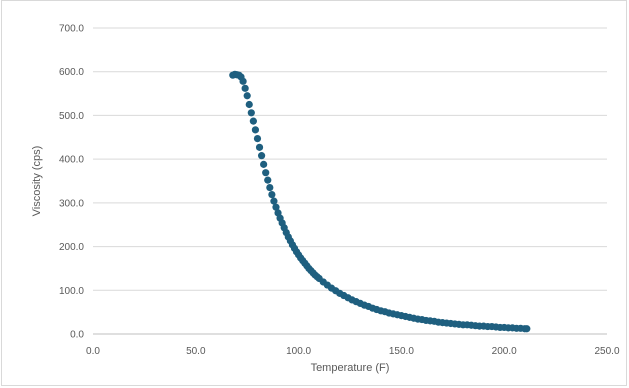 This screenshot has height=388, width=629. I want to click on y-tick-label: 100.0, so click(71, 291).